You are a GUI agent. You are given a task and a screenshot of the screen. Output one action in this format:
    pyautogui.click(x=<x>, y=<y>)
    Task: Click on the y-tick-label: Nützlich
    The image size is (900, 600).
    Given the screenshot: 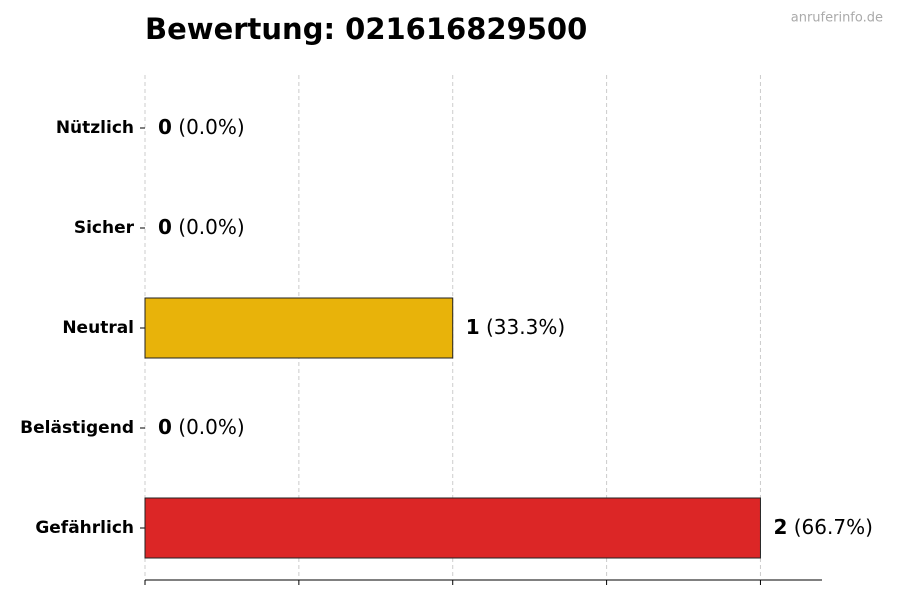 What is the action you would take?
    pyautogui.click(x=95, y=128)
    